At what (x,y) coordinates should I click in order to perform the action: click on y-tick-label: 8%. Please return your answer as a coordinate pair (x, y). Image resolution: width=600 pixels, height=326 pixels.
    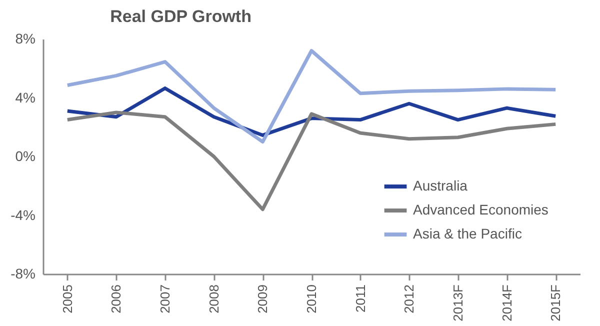
    Looking at the image, I should click on (25, 38).